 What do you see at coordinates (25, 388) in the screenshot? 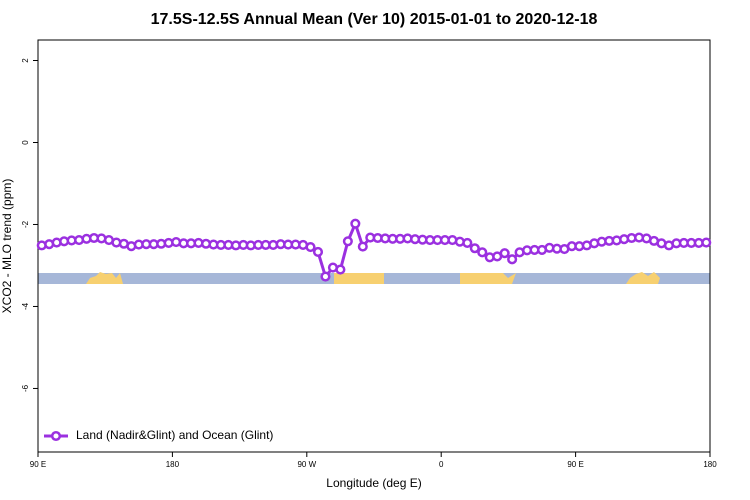
I see `y-tick-label: -6` at bounding box center [25, 388].